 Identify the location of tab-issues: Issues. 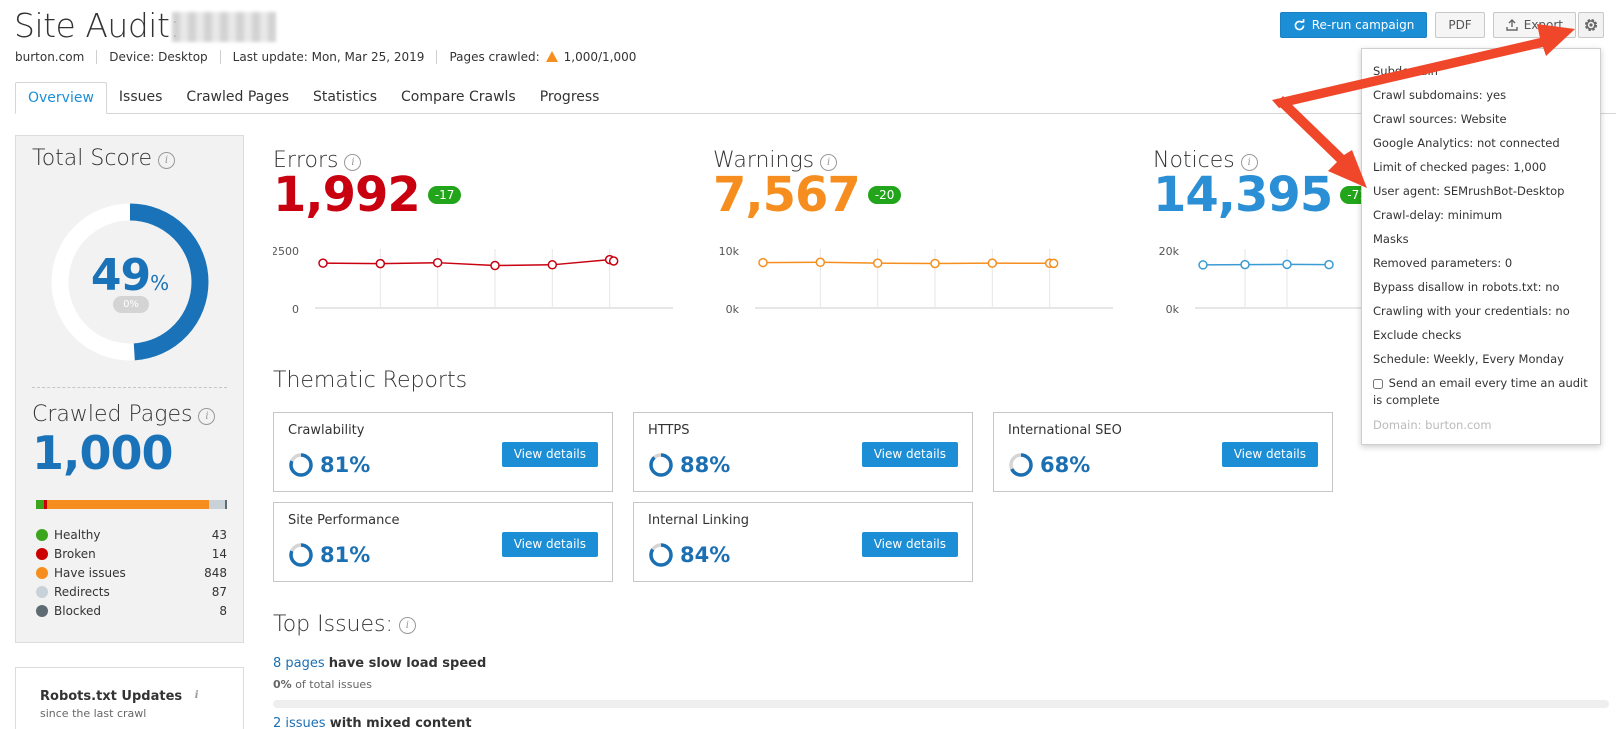
(140, 97).